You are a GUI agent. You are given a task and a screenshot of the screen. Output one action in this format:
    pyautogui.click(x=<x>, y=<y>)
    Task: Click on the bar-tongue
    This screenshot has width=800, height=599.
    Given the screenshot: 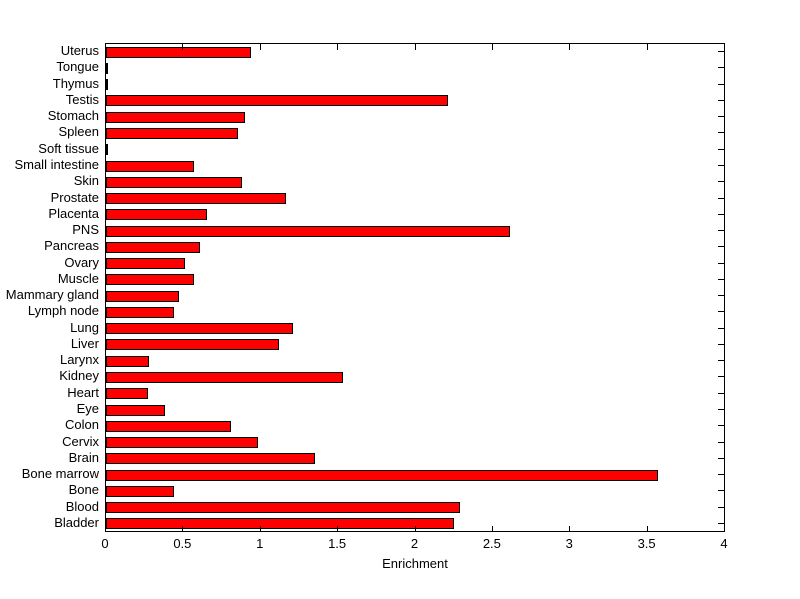 What is the action you would take?
    pyautogui.click(x=107, y=68)
    